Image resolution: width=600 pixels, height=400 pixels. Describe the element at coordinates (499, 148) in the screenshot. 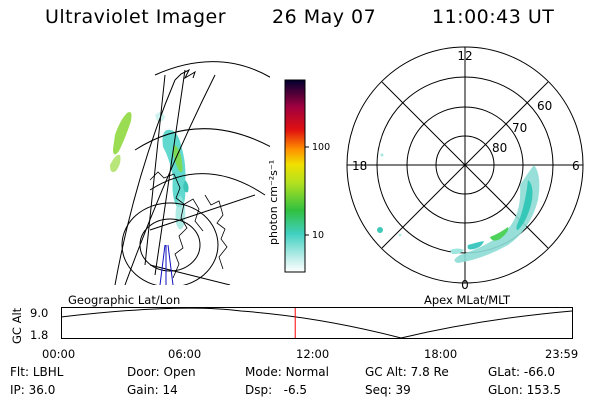

I see `lat-label-80: 80` at that location.